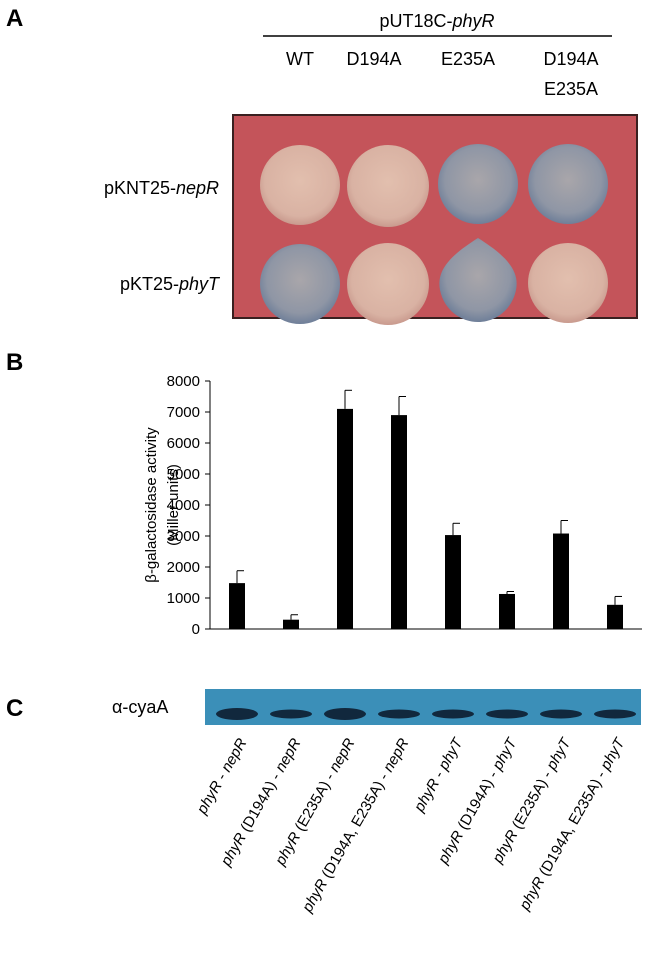  I want to click on y-tick-label: 5000, so click(183, 474).